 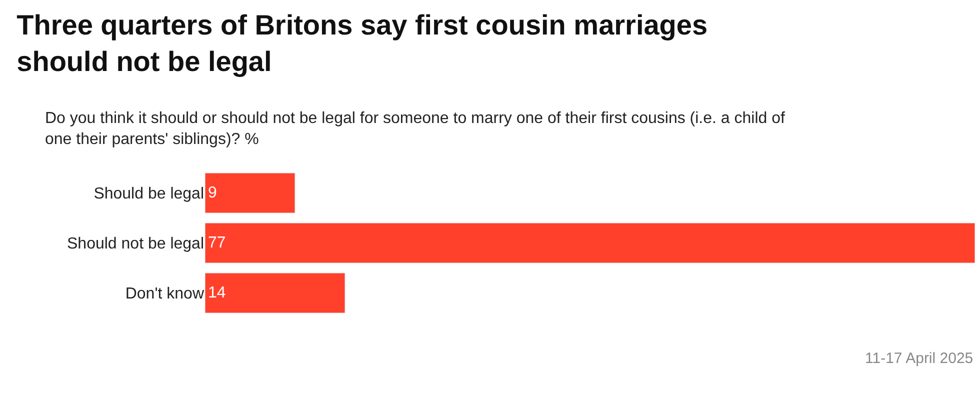 What do you see at coordinates (217, 243) in the screenshot?
I see `data-label: 77` at bounding box center [217, 243].